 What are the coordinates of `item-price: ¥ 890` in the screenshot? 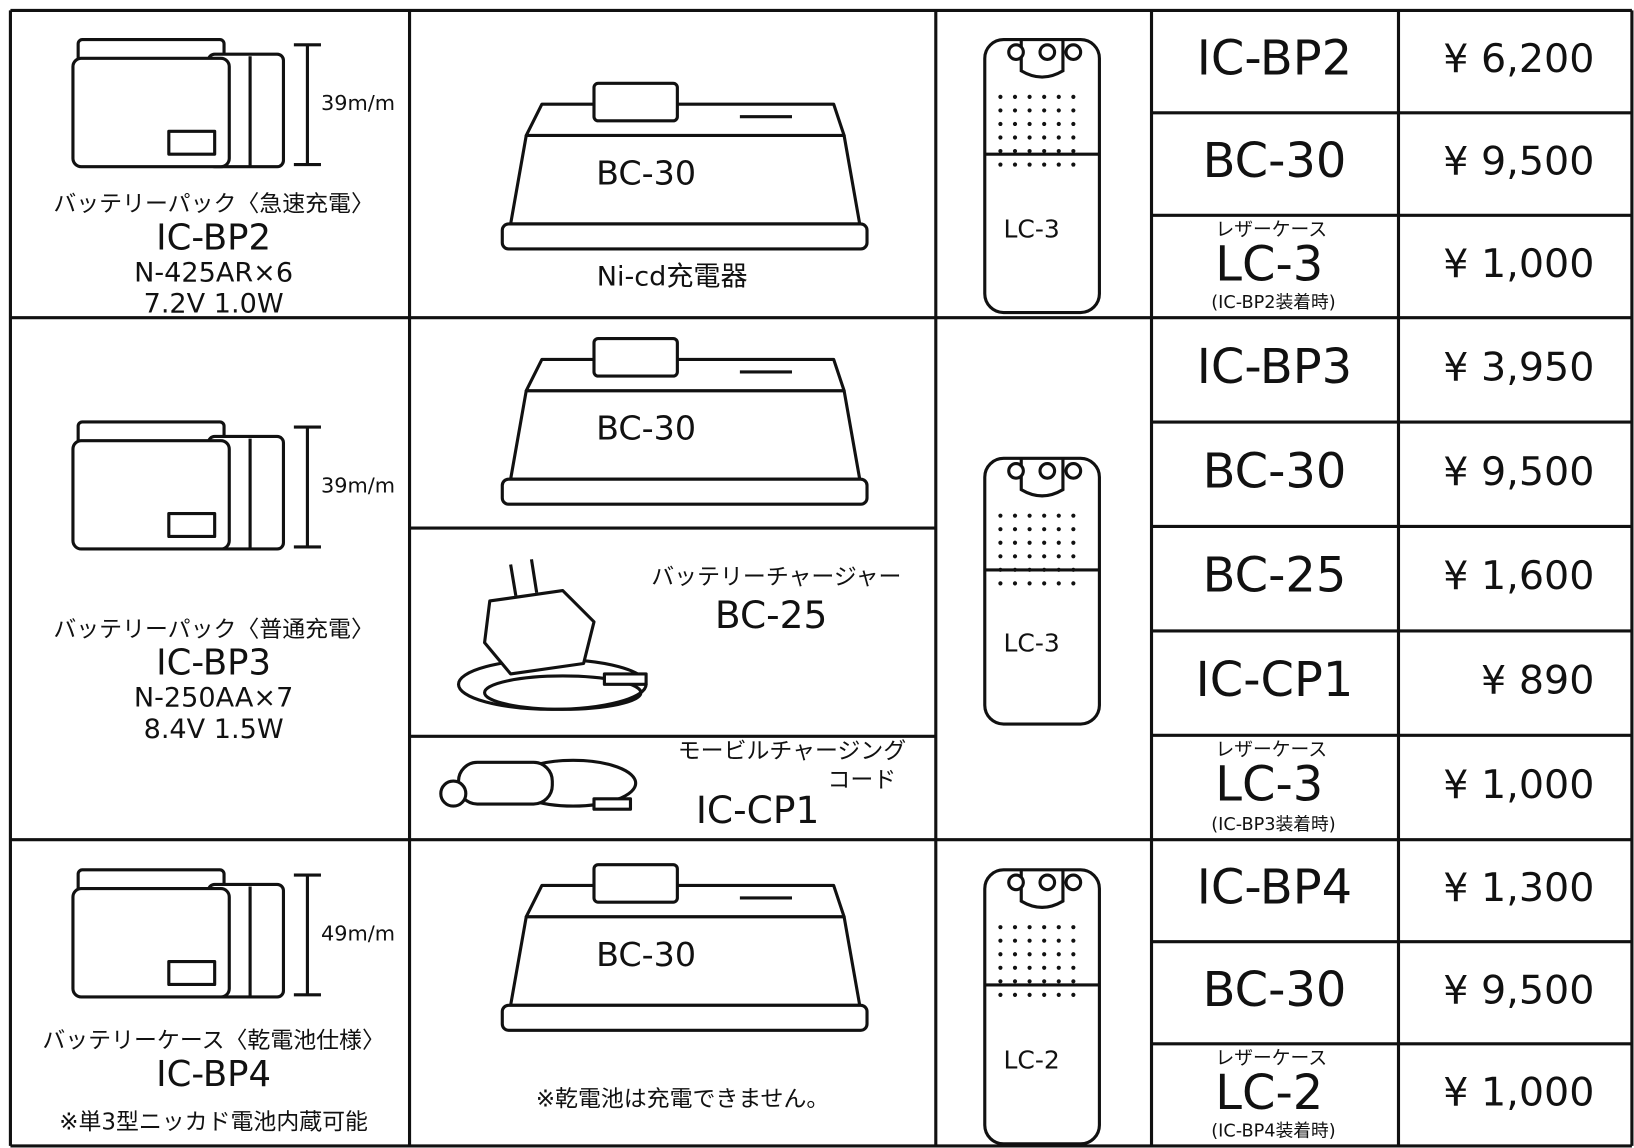 It's located at (1537, 681).